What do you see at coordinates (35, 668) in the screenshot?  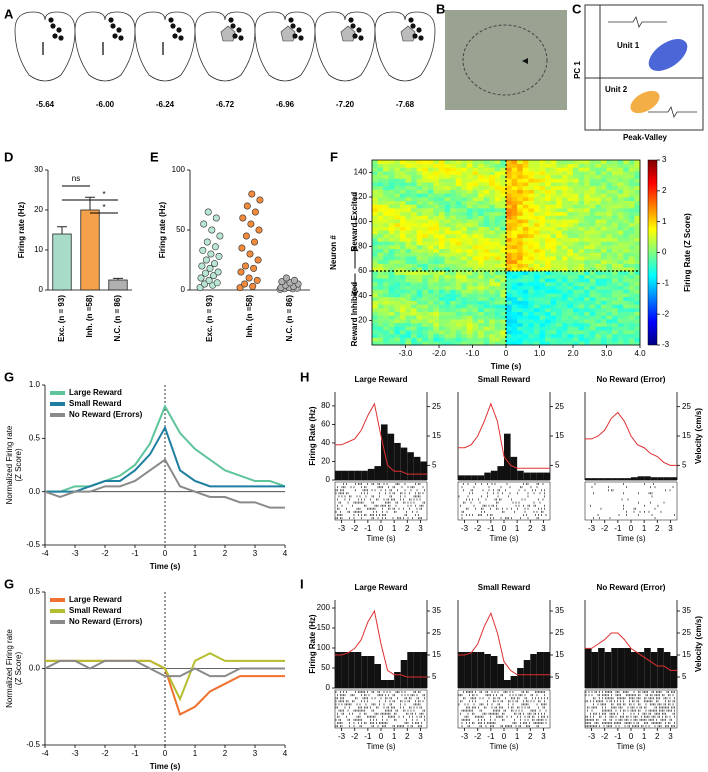 I see `y-tick-label: 0.0` at bounding box center [35, 668].